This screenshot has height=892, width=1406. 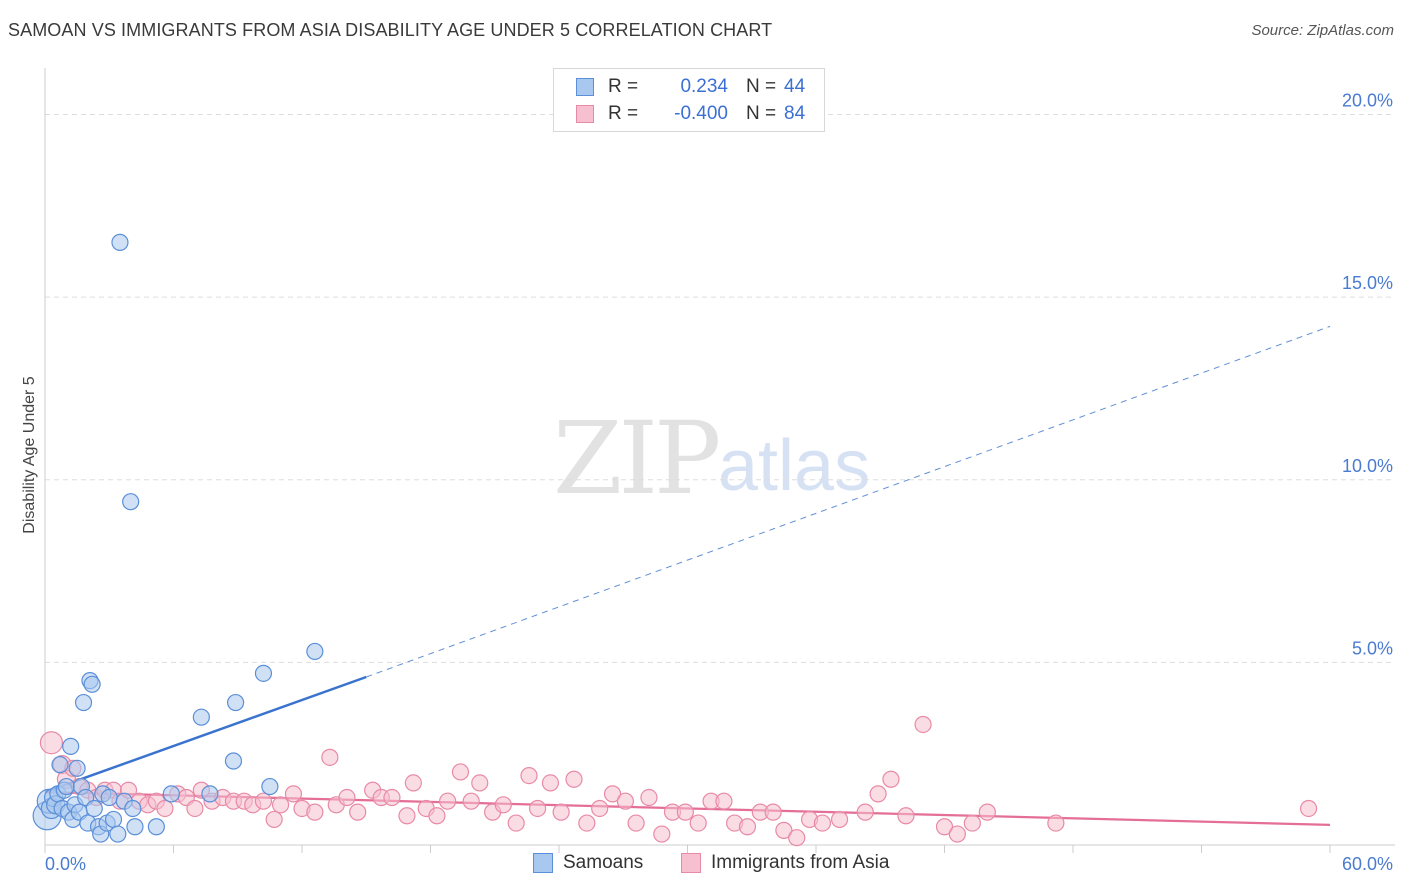 I want to click on correlation-legend: R = 0.234 N = 44 R = -0.400 N = 84, so click(x=689, y=100).